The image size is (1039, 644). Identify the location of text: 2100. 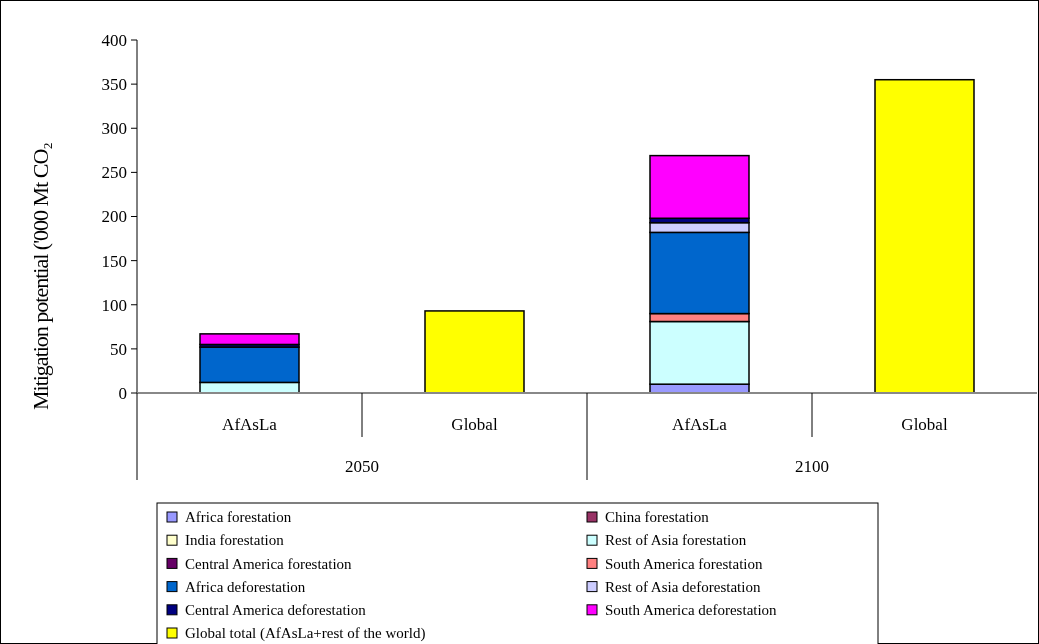
(812, 466).